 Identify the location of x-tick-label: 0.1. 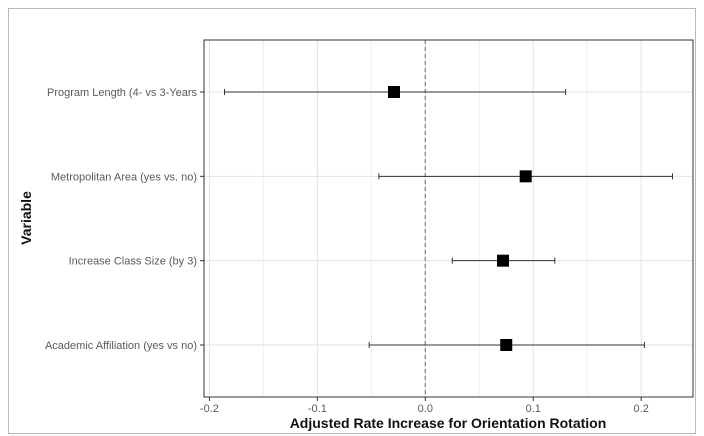
(533, 409).